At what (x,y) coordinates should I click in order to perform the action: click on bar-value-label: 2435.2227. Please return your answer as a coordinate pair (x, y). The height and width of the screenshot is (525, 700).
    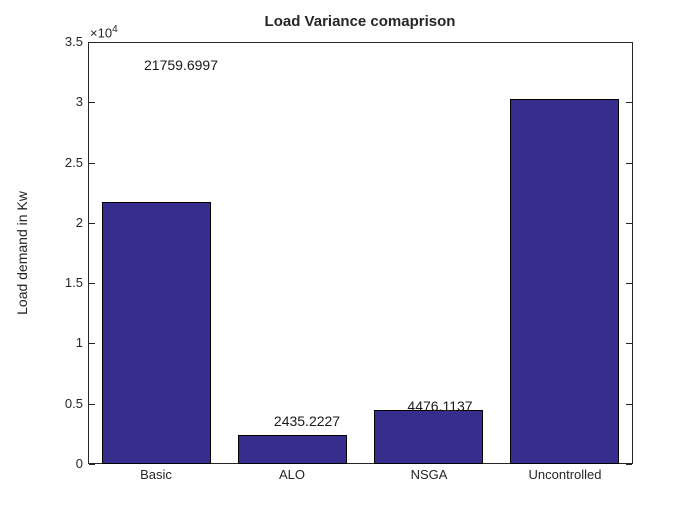
    Looking at the image, I should click on (307, 421).